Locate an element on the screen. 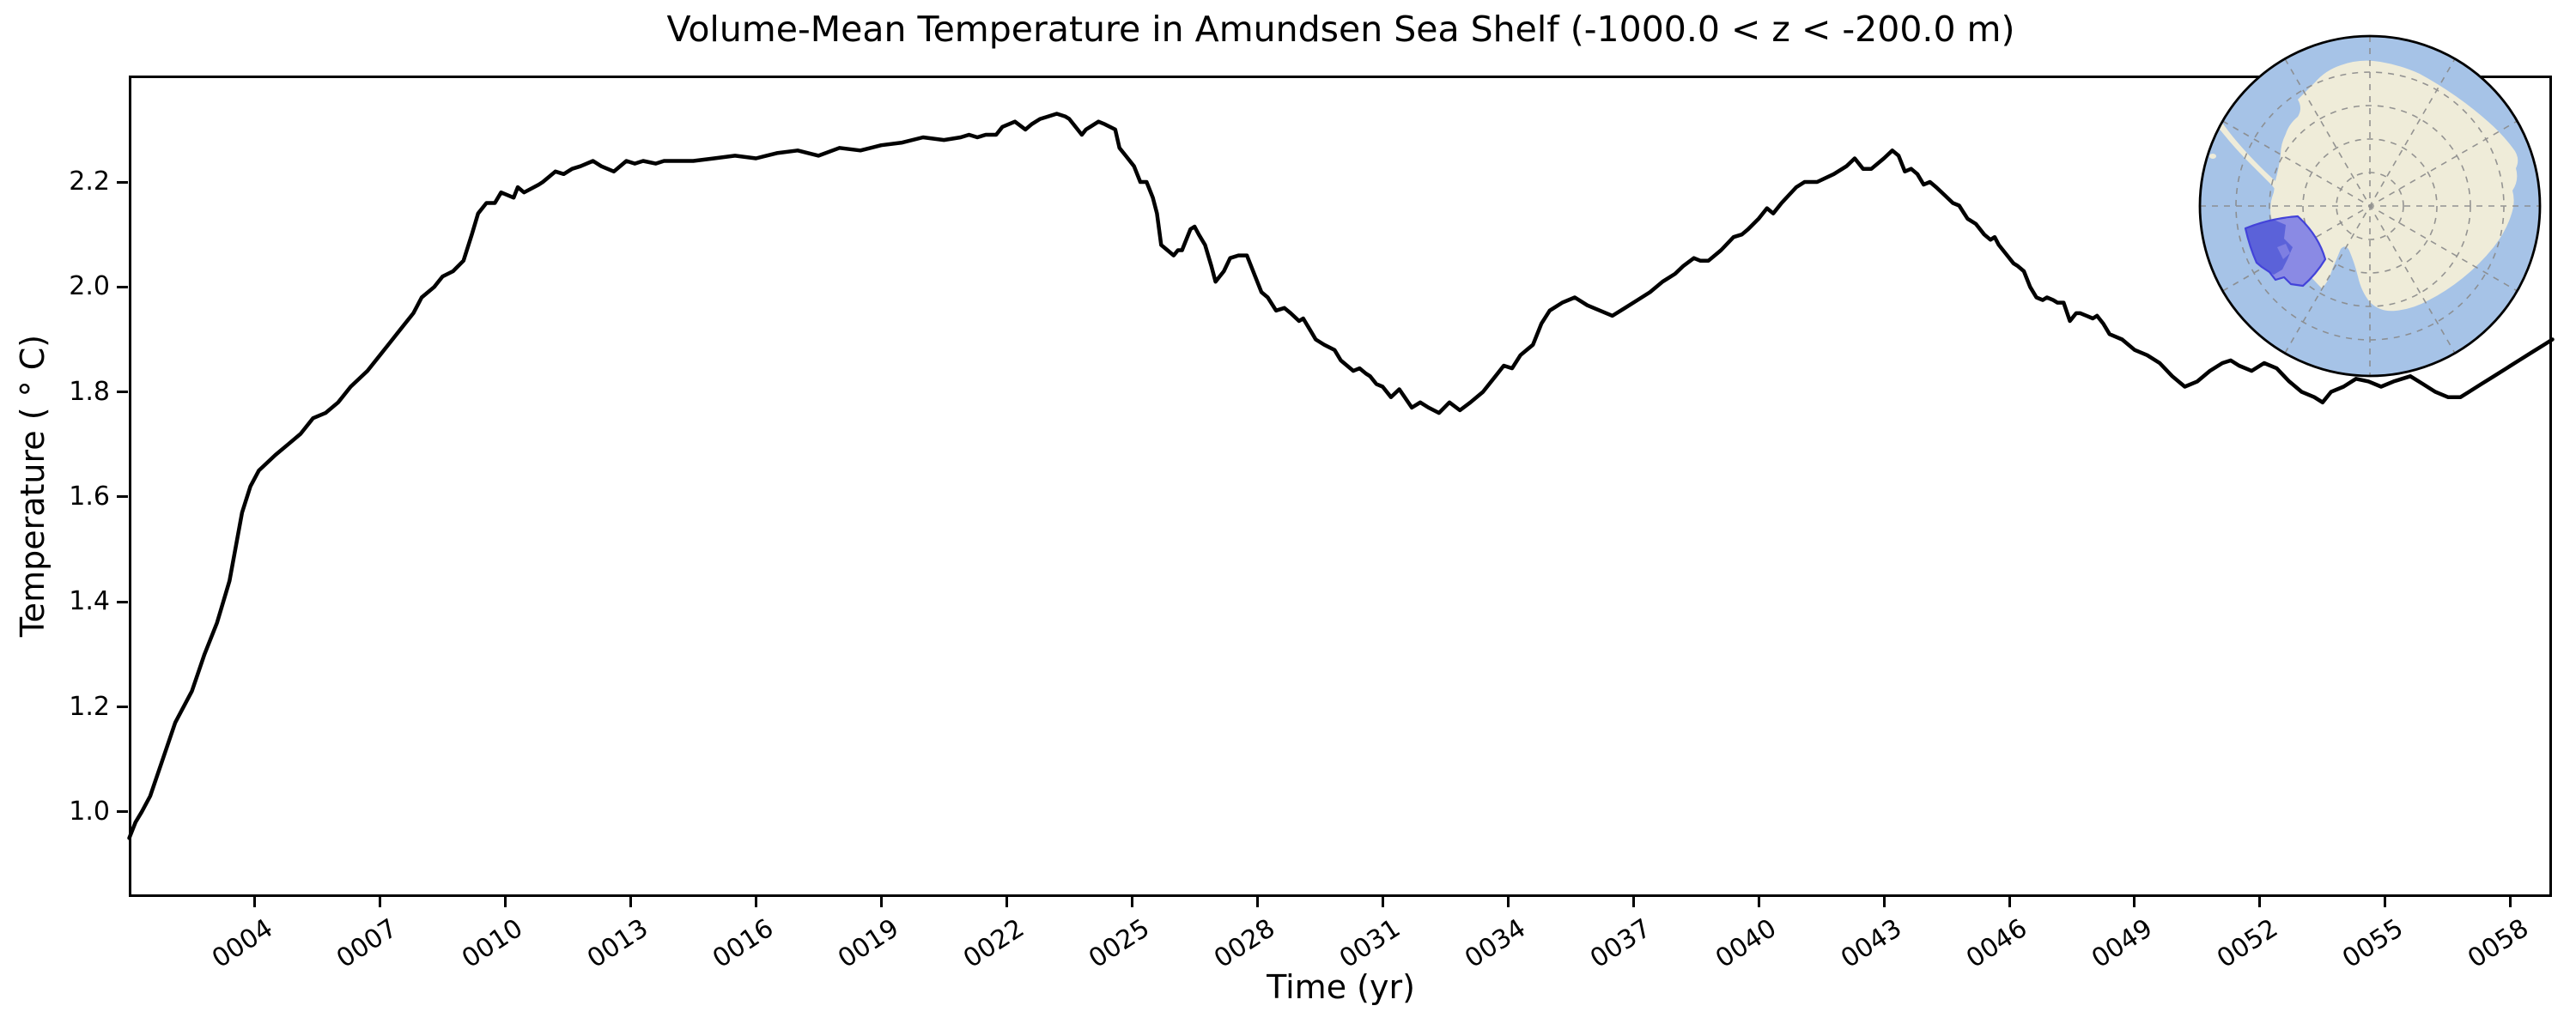 The image size is (2576, 1030). x-tick-label: 0025 is located at coordinates (1120, 943).